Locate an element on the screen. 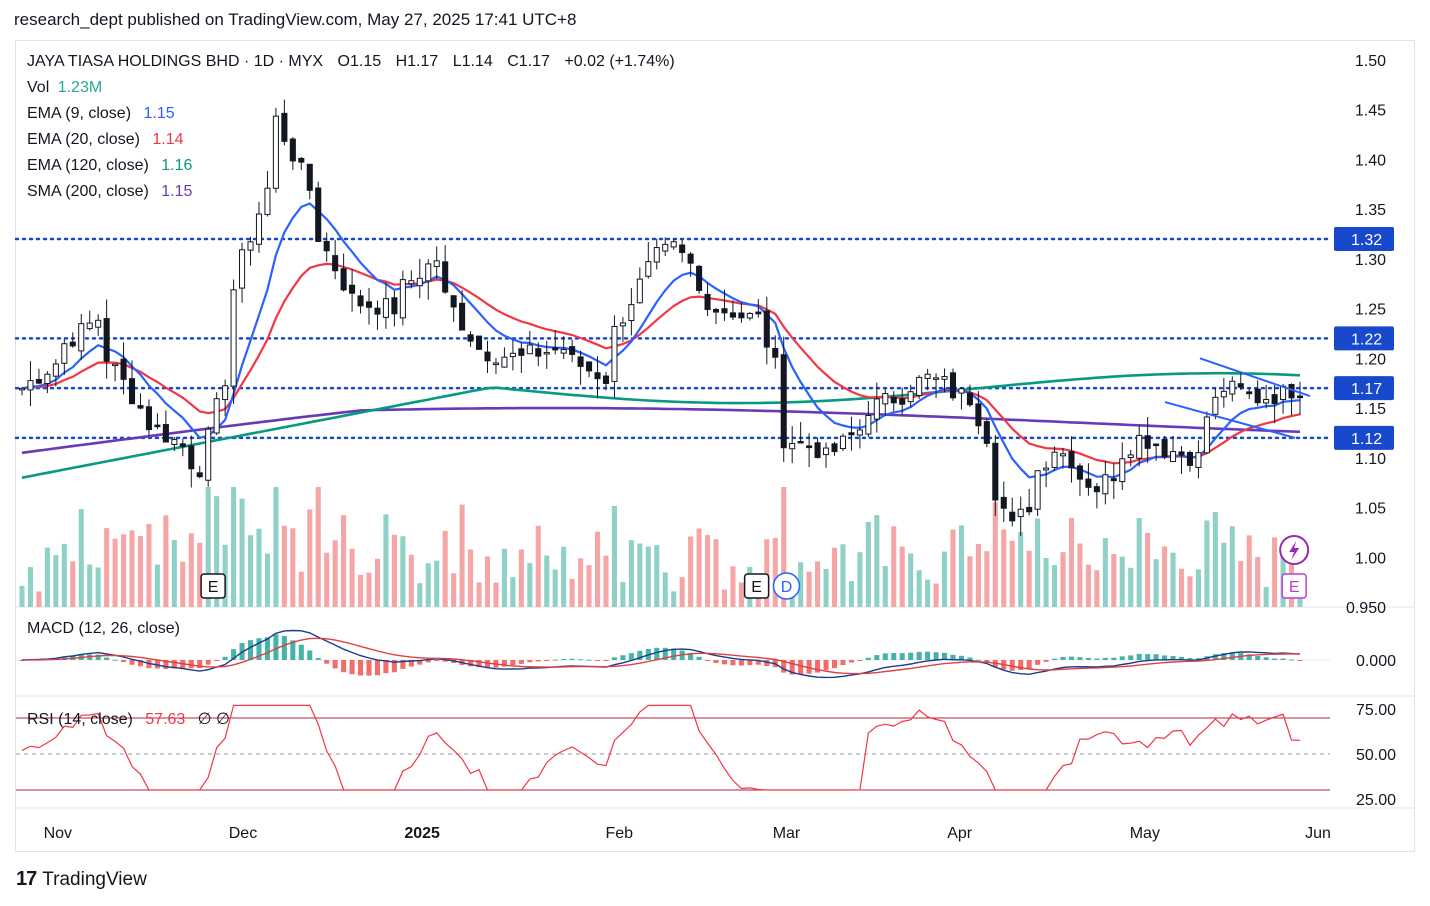  tradingview-footer: 17 TradingView is located at coordinates (81, 879).